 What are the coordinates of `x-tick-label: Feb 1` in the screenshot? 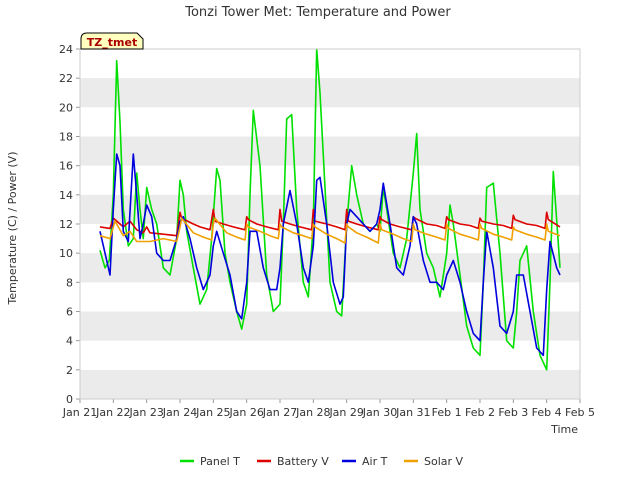 It's located at (447, 412).